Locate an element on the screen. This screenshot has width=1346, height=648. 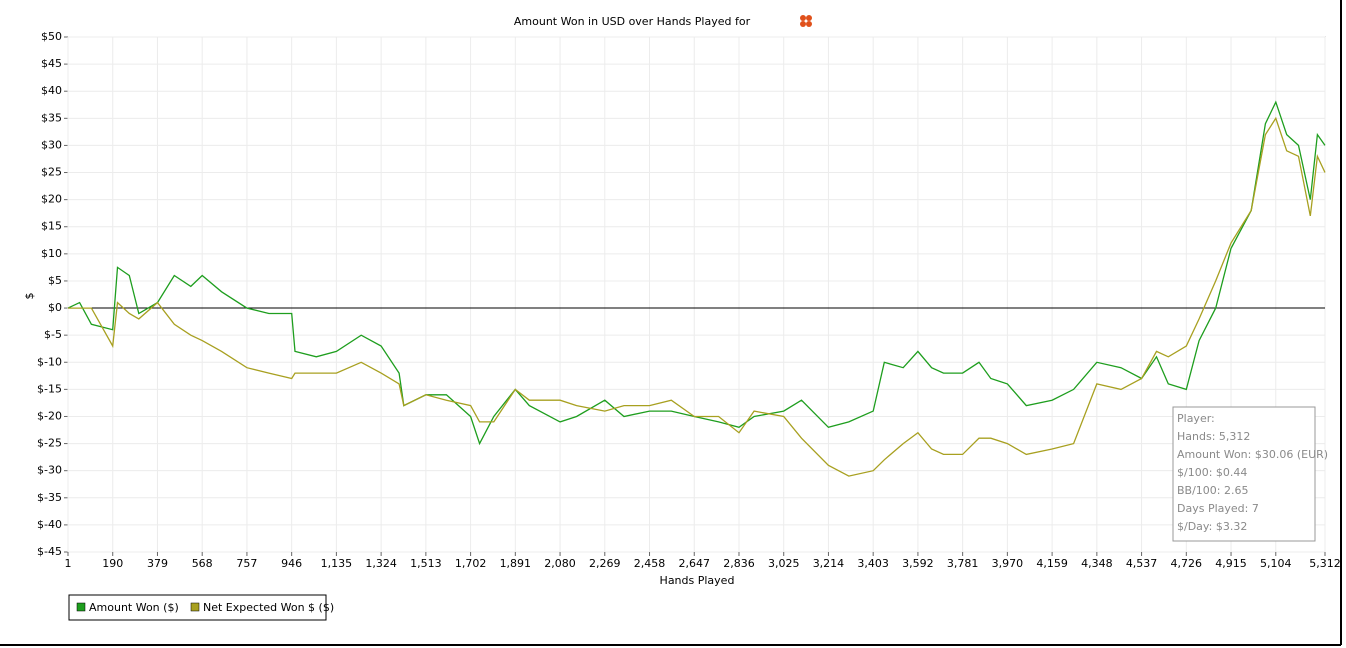
x-tick-label: 4,348 is located at coordinates (1097, 563).